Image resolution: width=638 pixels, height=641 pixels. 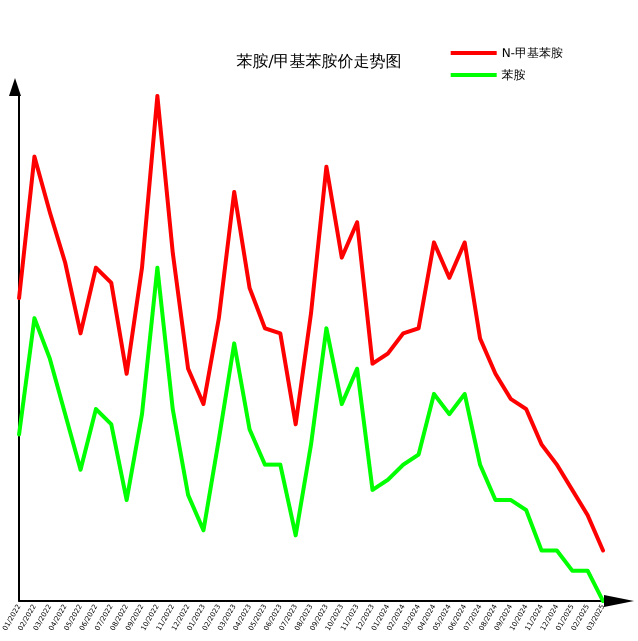 I want to click on legend-label: N-甲基苯胺, so click(x=533, y=53).